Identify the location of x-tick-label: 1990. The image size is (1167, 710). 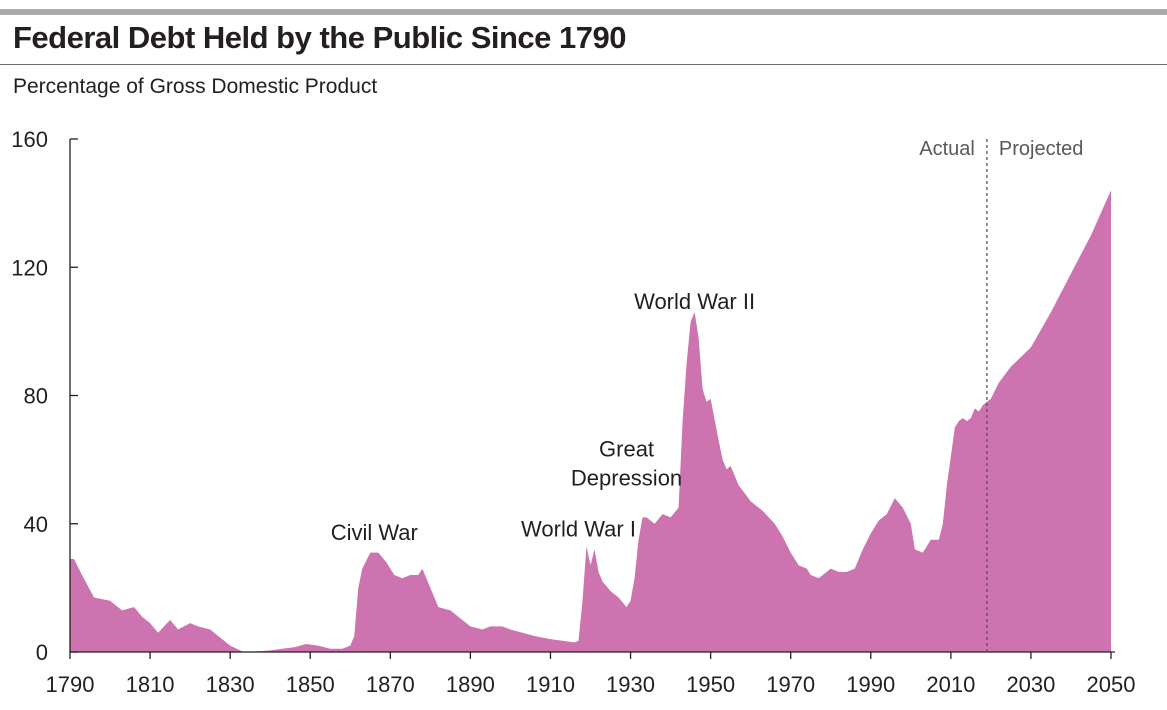
(870, 684).